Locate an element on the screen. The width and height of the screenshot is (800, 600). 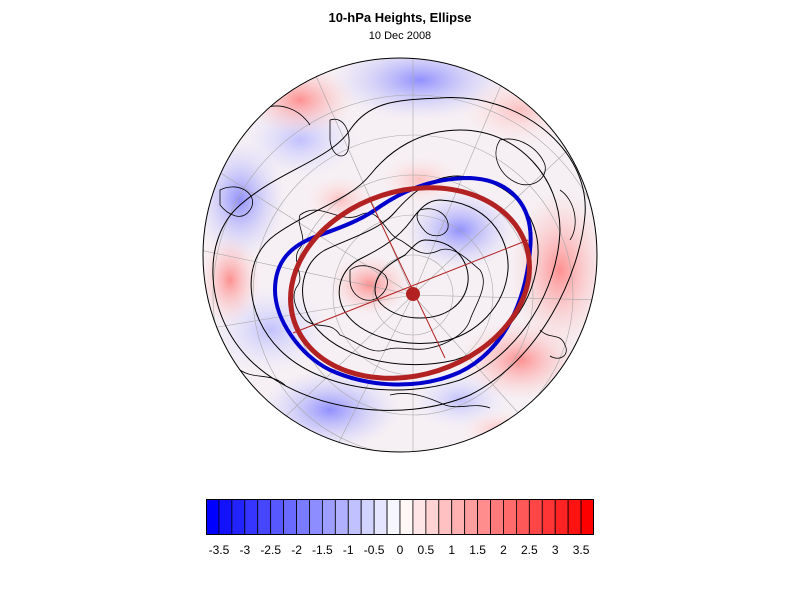
colorbar-tick-label: -3 is located at coordinates (245, 550).